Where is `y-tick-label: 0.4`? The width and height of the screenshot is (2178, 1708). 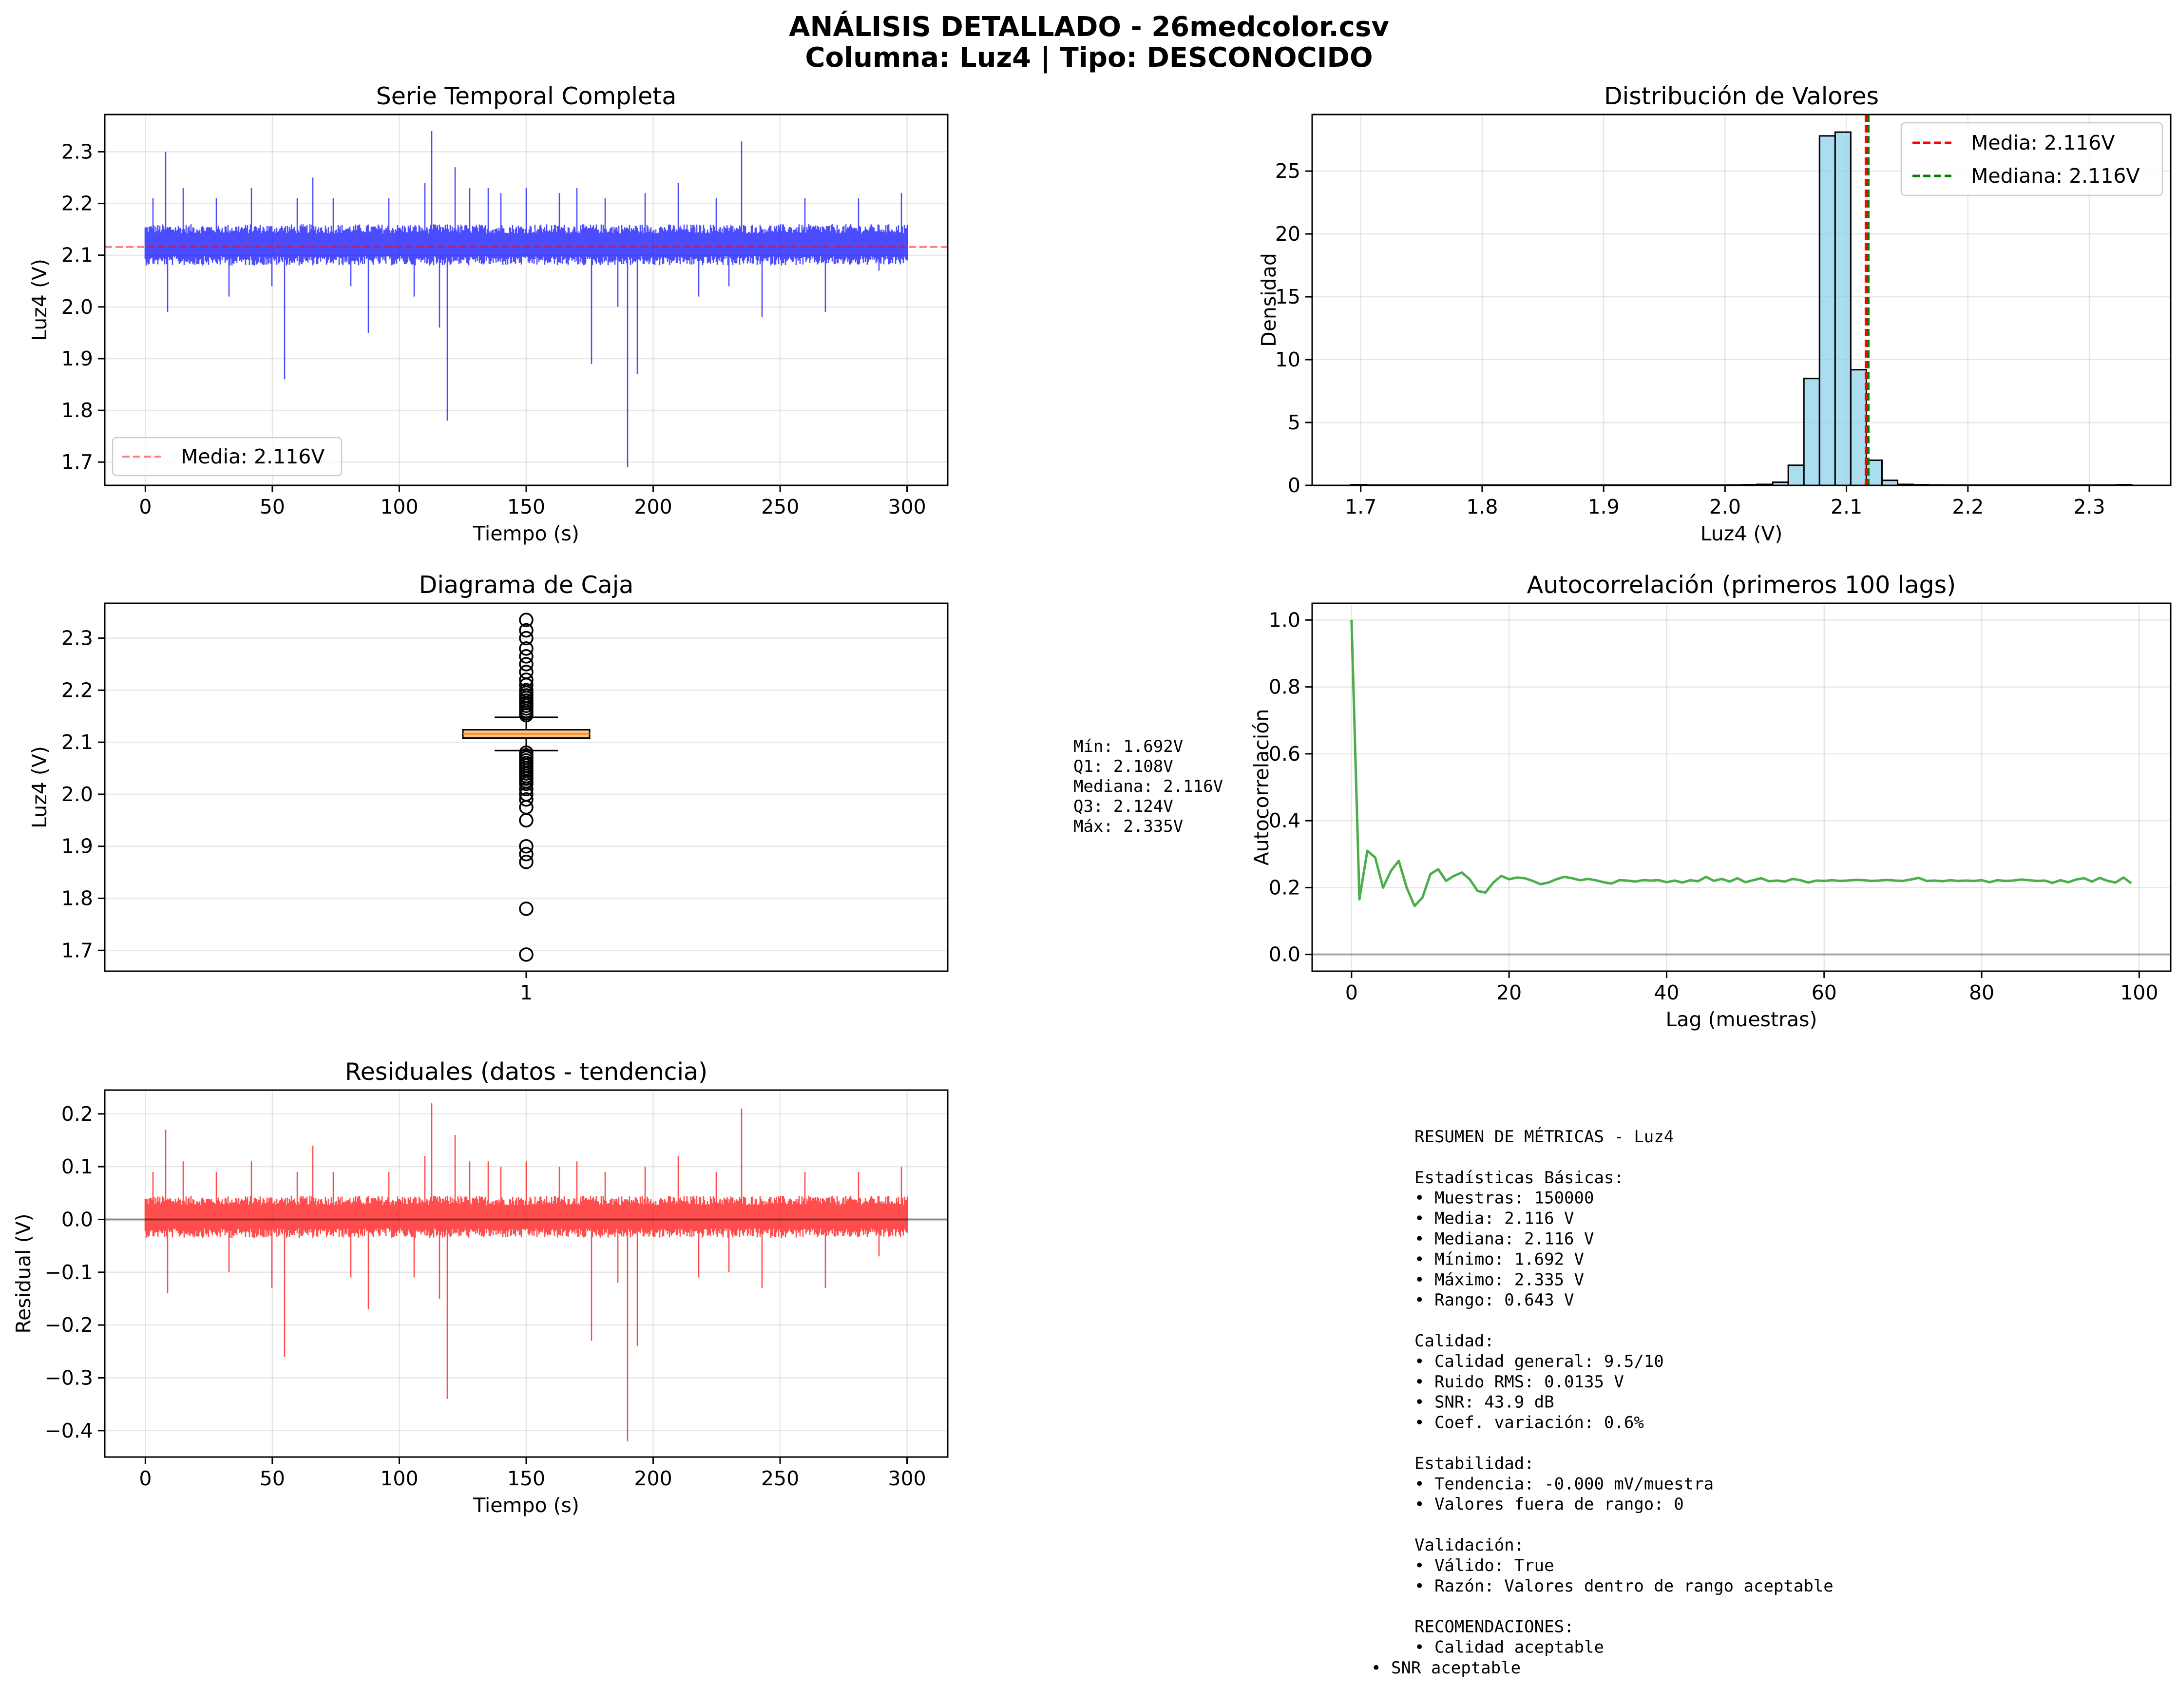 y-tick-label: 0.4 is located at coordinates (1285, 820).